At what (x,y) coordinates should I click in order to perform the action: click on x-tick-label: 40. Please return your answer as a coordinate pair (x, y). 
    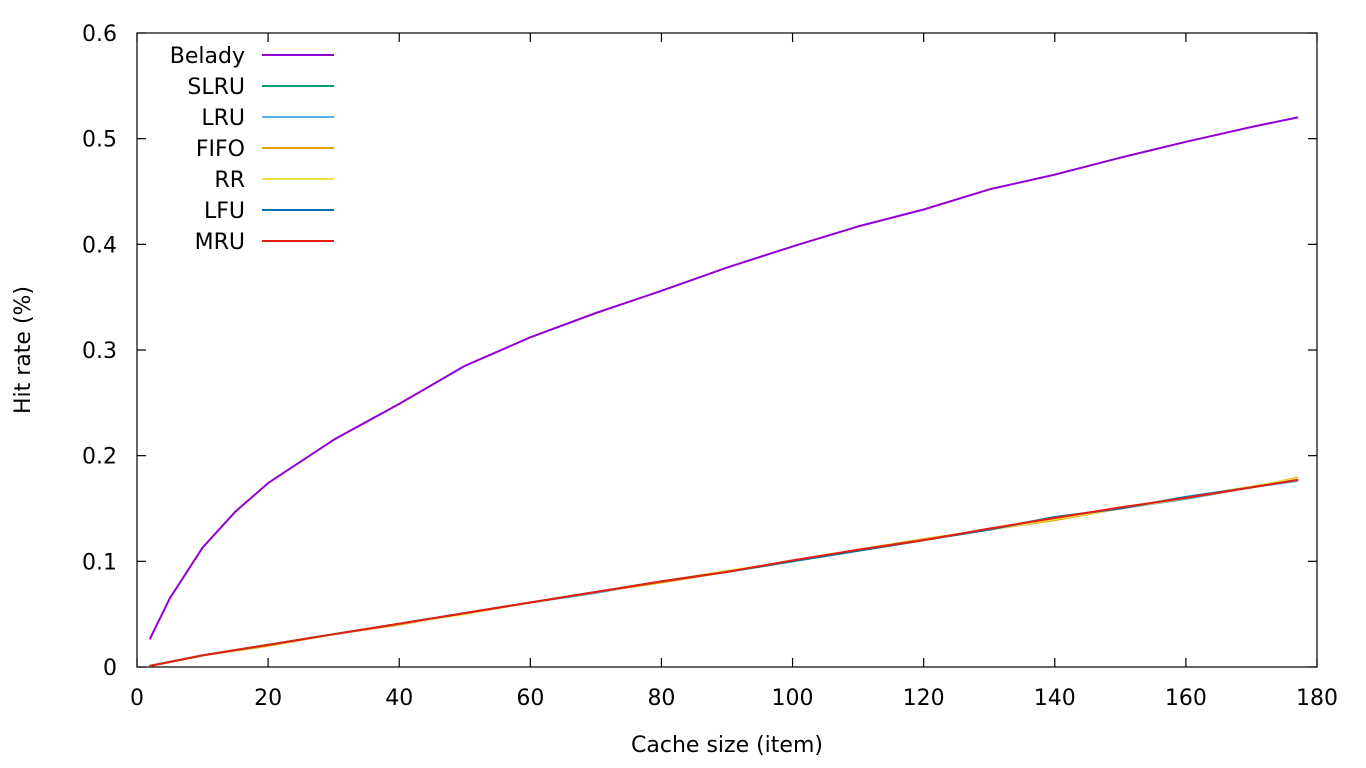
    Looking at the image, I should click on (399, 698).